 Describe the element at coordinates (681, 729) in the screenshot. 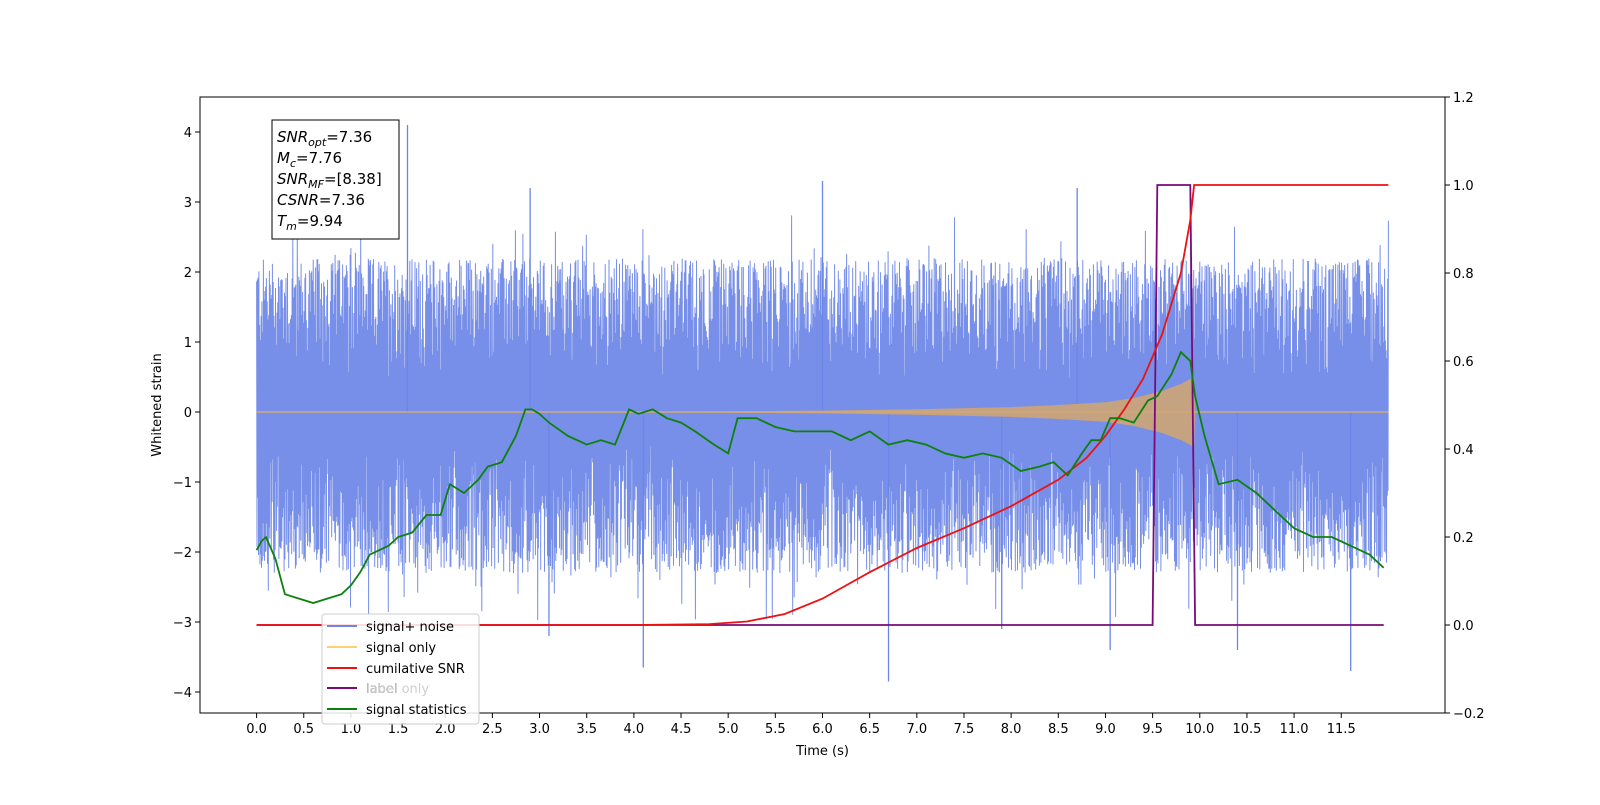

I see `x-tick-label: 4.5` at that location.